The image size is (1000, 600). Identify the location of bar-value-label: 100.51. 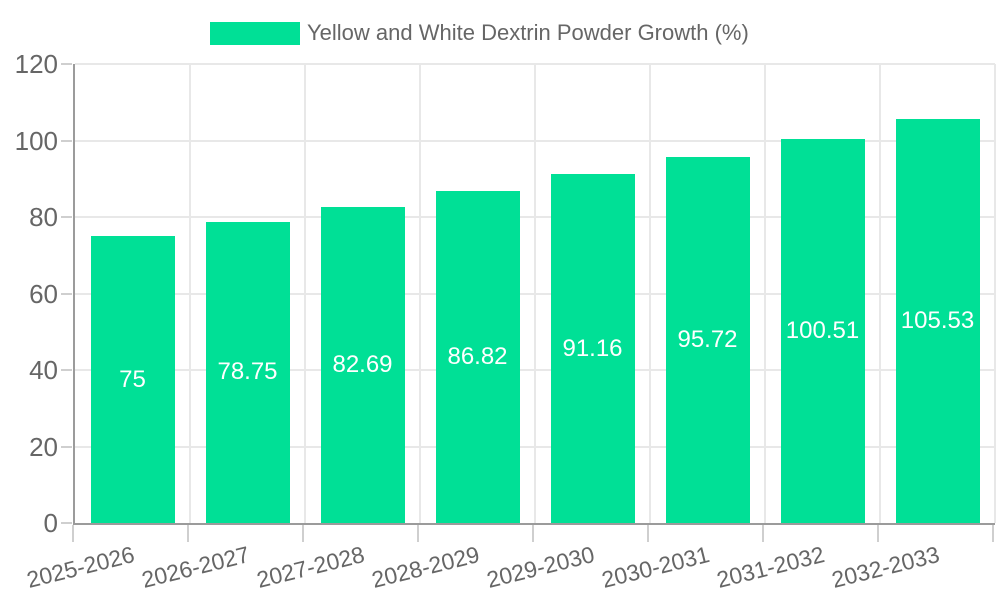
(822, 330).